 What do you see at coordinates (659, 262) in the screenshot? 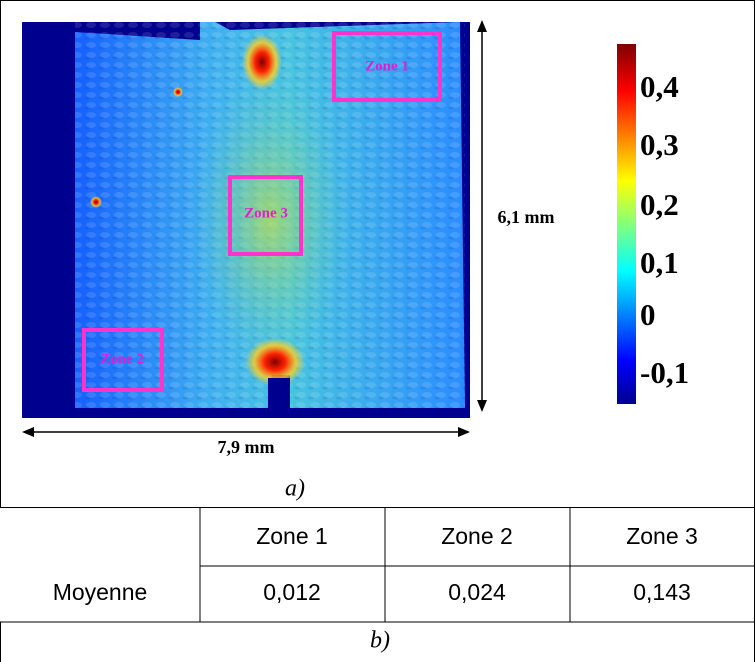
I see `colorbar-label: 0,1` at bounding box center [659, 262].